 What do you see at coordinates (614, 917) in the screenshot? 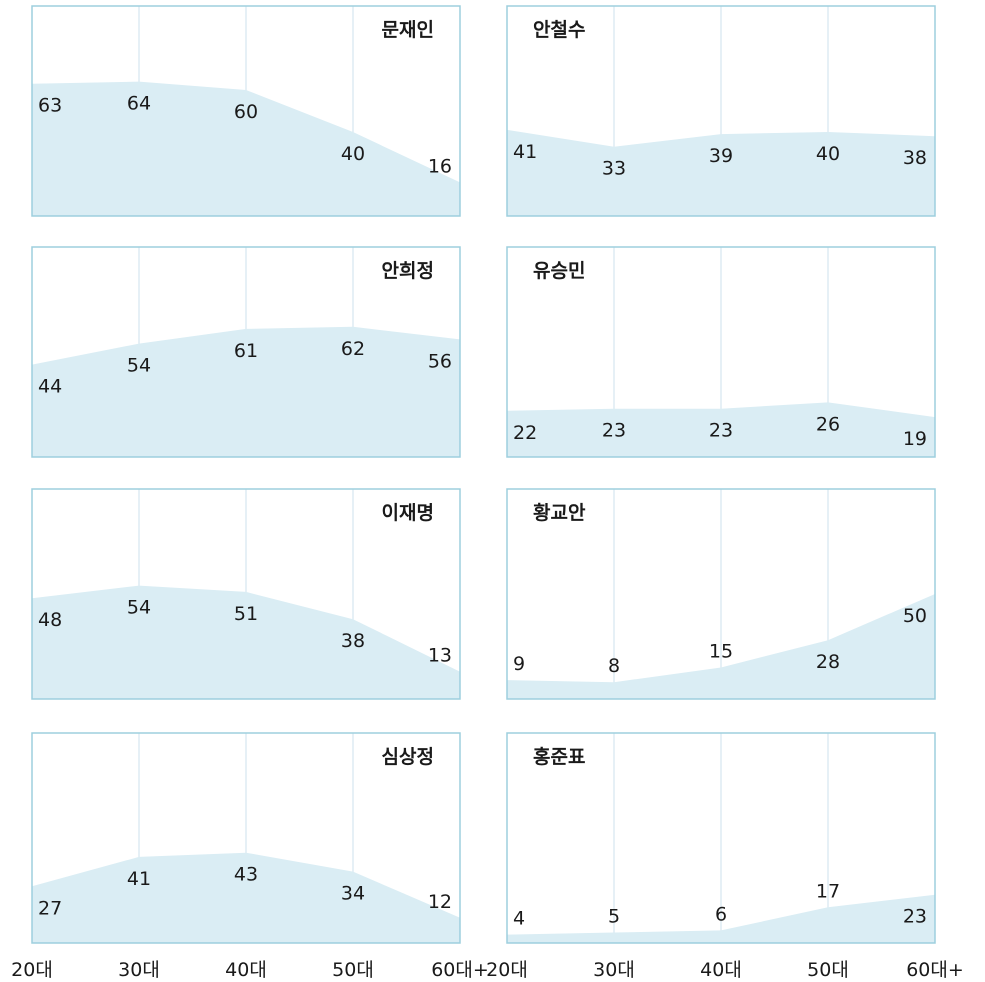
I see `data-label: 5` at bounding box center [614, 917].